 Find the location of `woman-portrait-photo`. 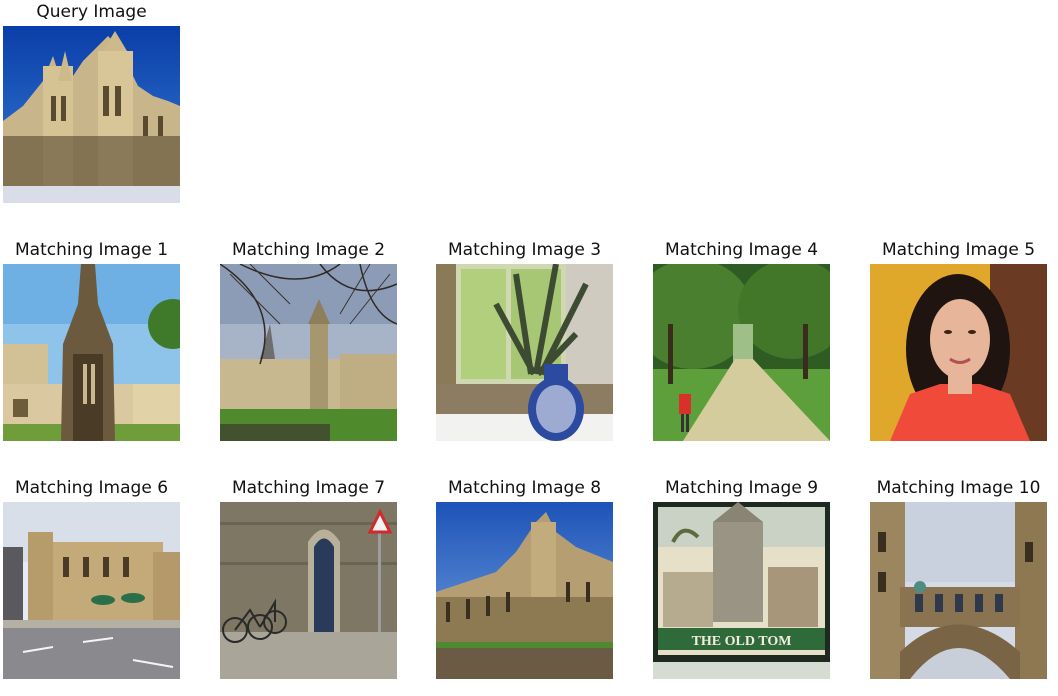

woman-portrait-photo is located at coordinates (958, 352).